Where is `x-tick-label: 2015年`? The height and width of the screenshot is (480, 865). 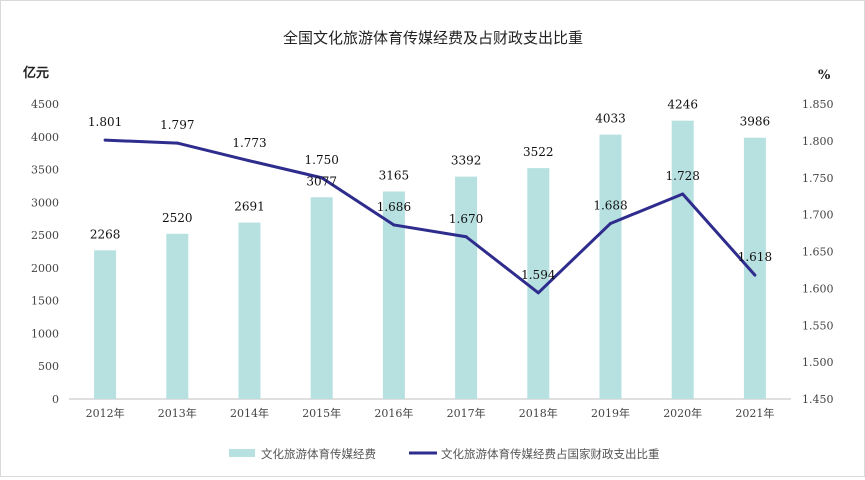 x-tick-label: 2015年 is located at coordinates (321, 413).